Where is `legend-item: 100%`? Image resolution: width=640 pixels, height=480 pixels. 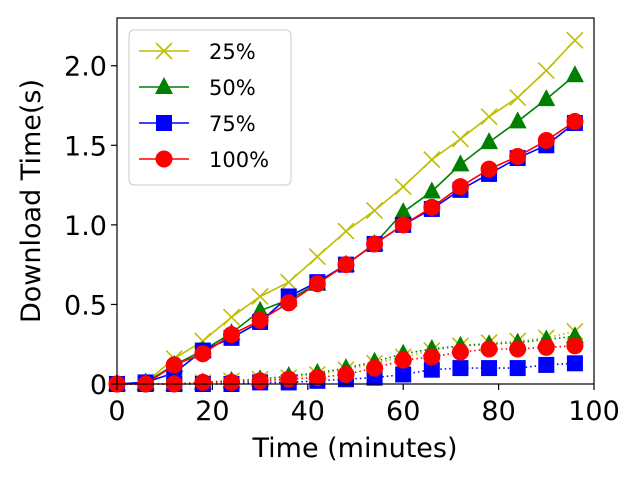
legend-item: 100% is located at coordinates (204, 160).